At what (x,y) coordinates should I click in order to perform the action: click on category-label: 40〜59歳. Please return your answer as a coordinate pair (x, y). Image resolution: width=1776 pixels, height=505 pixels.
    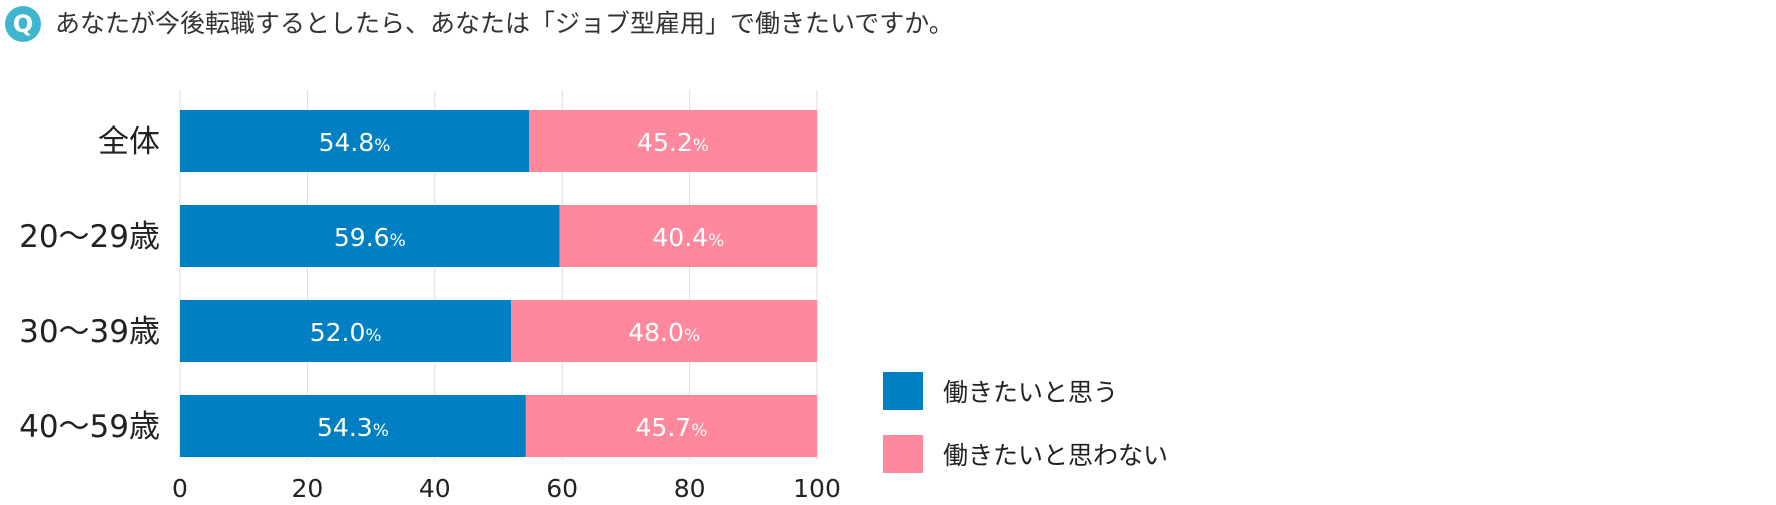
    Looking at the image, I should click on (89, 427).